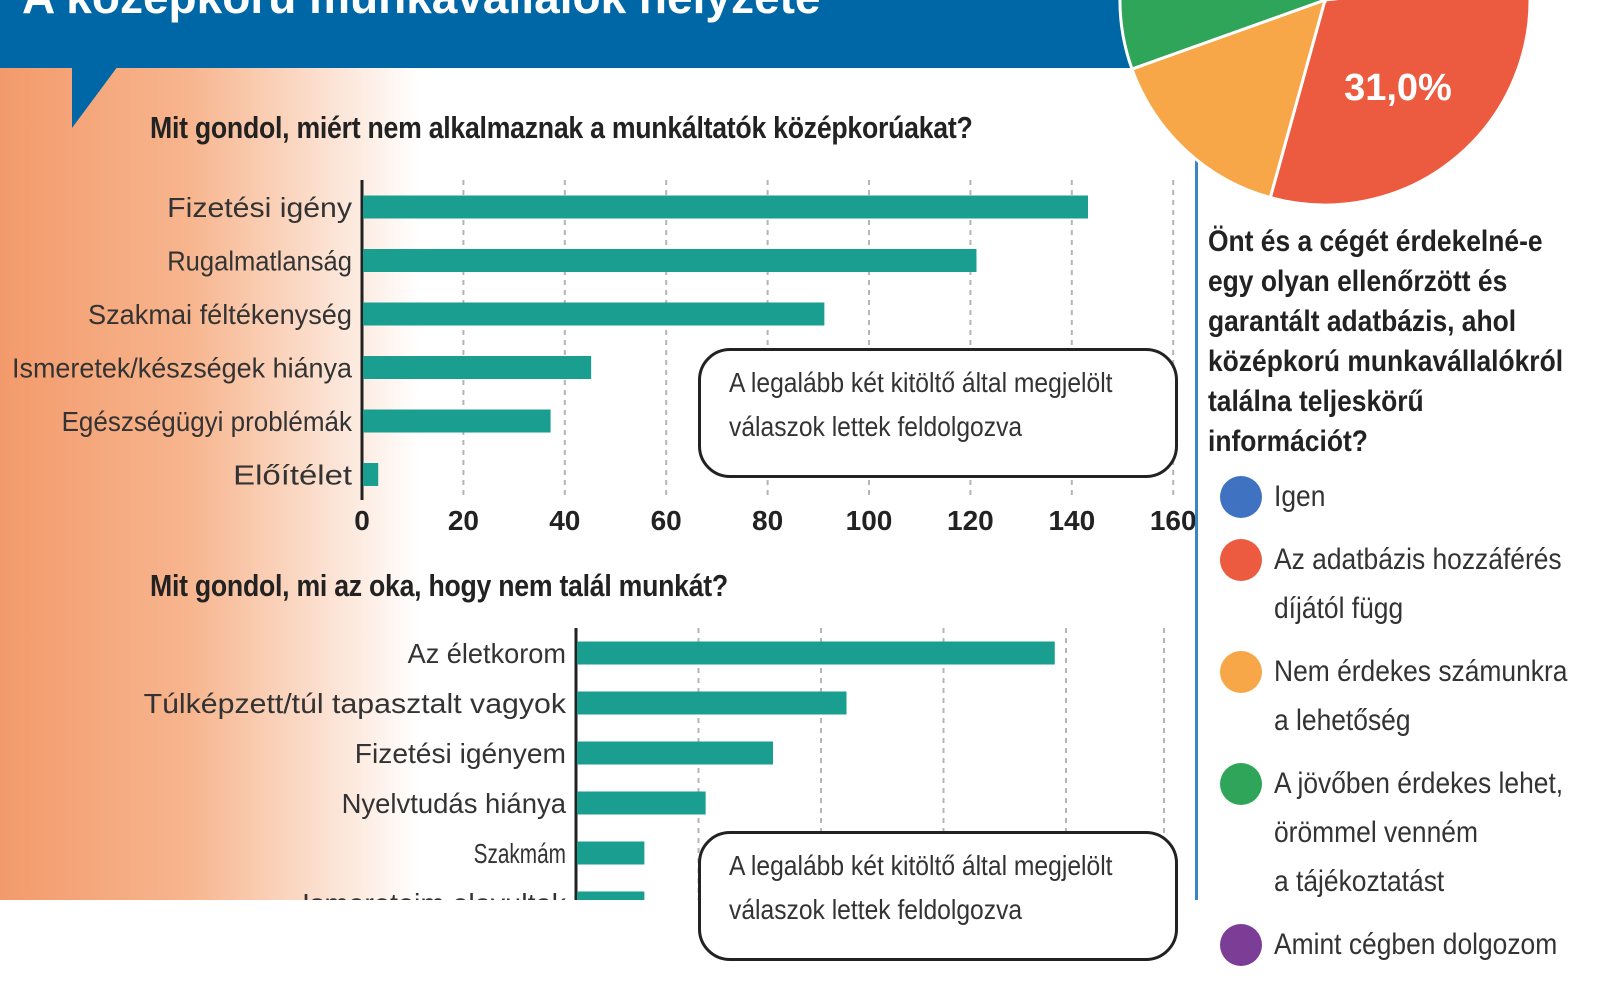 This screenshot has height=983, width=1600. I want to click on banner-speech-tail, so click(95, 97).